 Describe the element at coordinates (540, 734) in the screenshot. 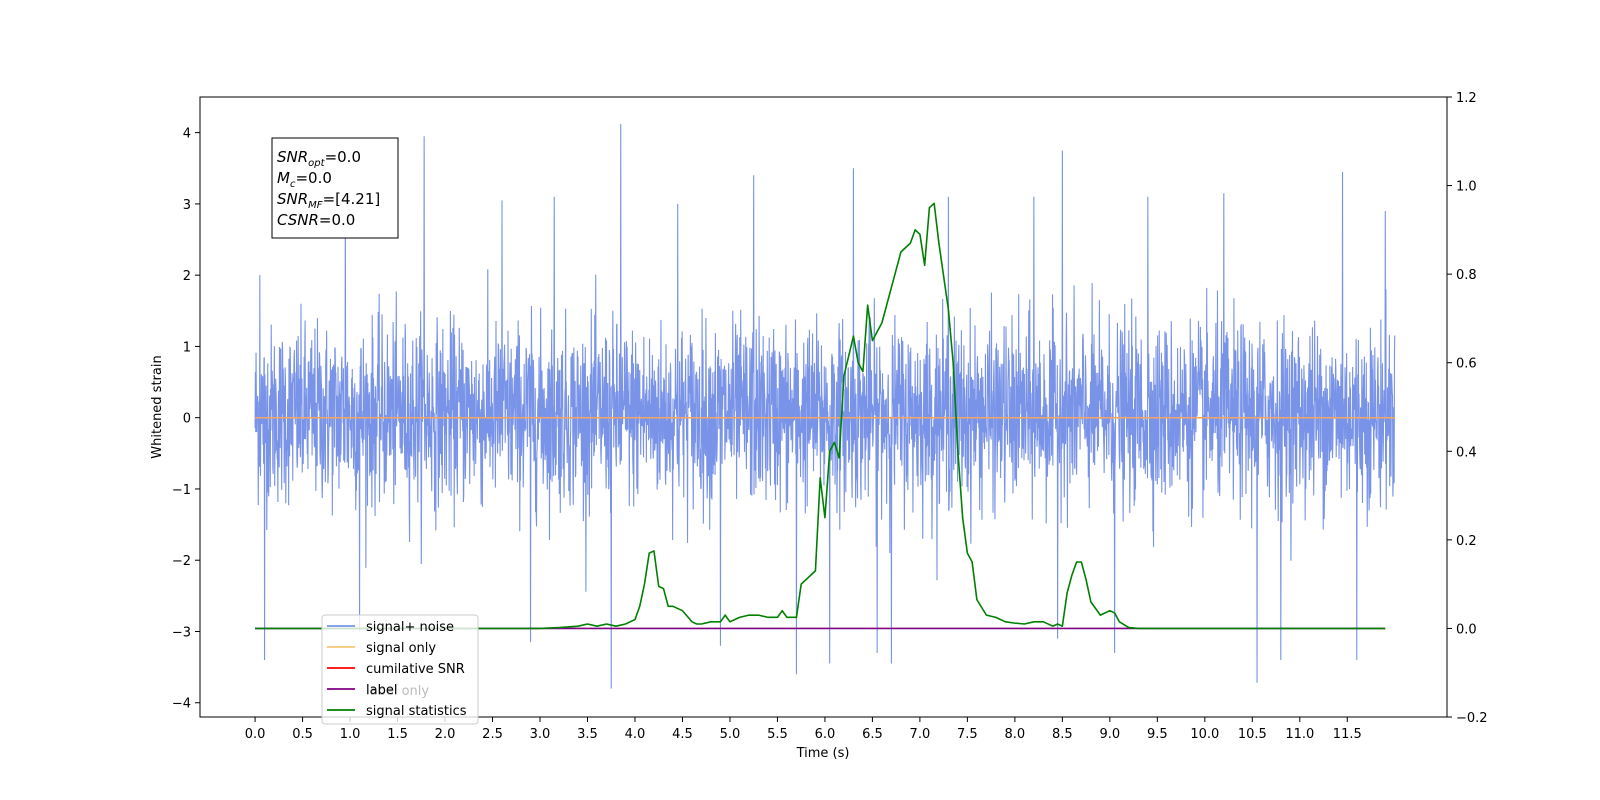

I see `x-tick-label: 3.0` at that location.